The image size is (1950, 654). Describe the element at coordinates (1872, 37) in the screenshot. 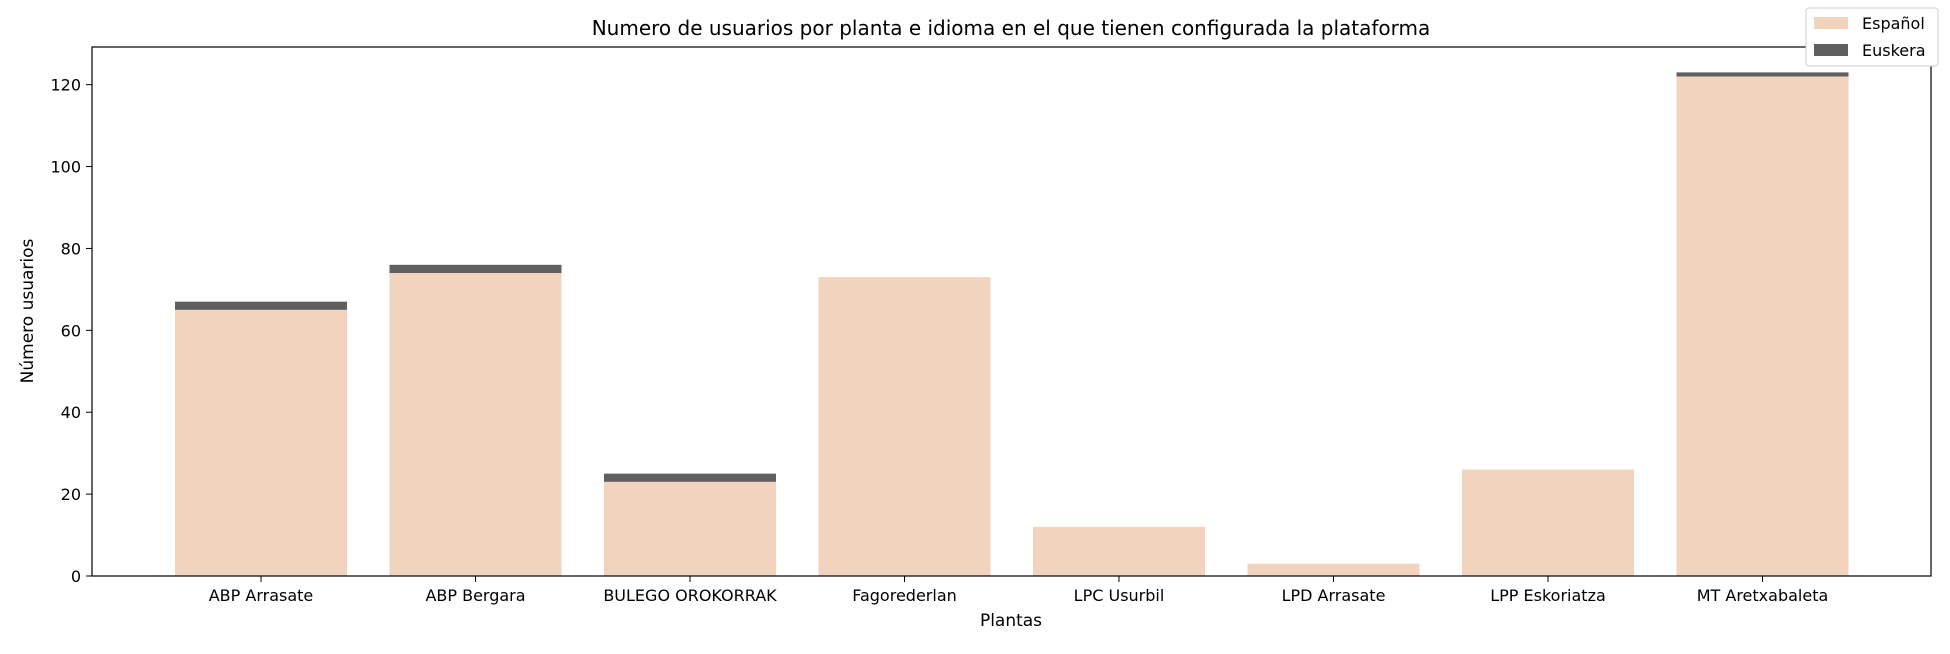

I see `legend: Español Euskera` at that location.